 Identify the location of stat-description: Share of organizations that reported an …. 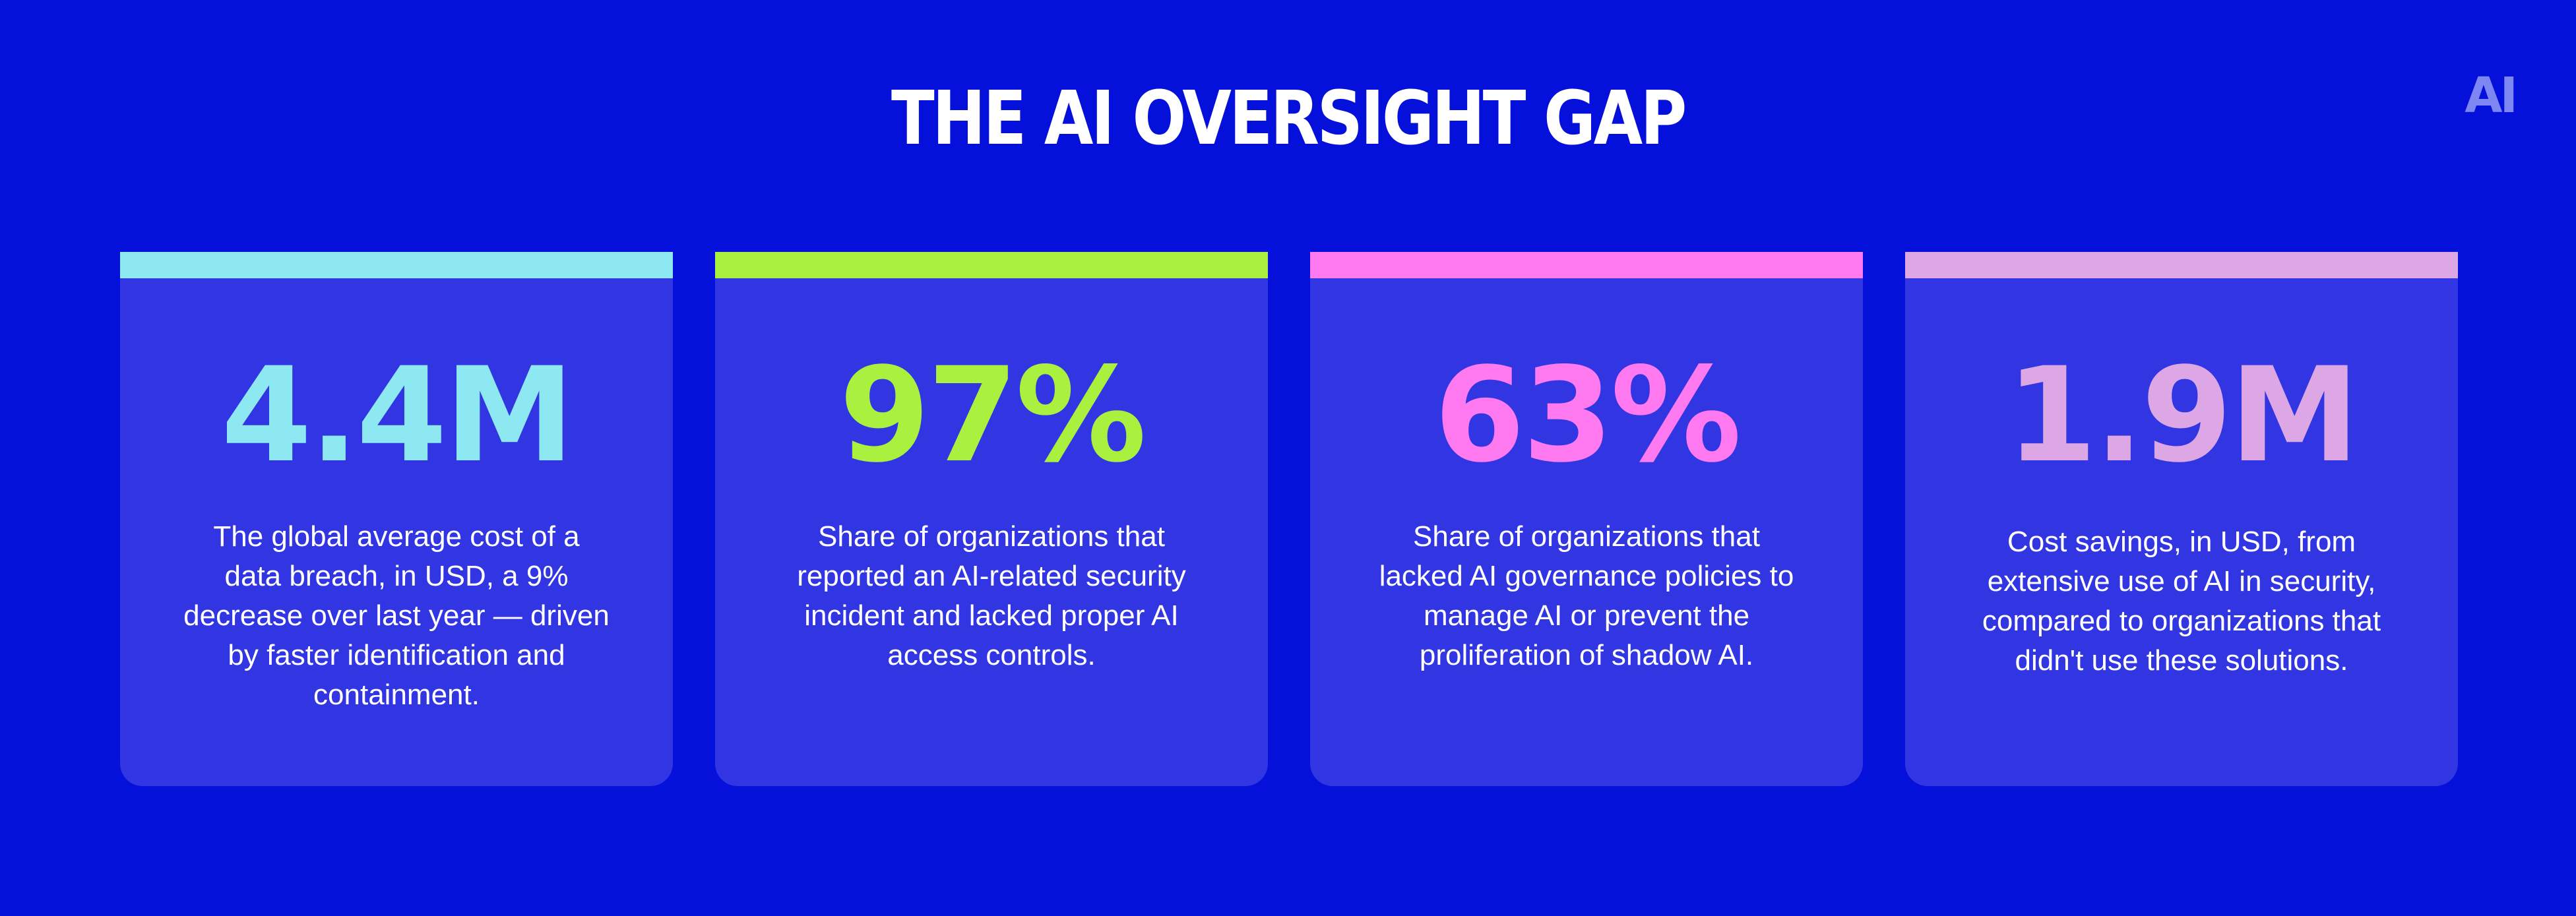
(991, 595).